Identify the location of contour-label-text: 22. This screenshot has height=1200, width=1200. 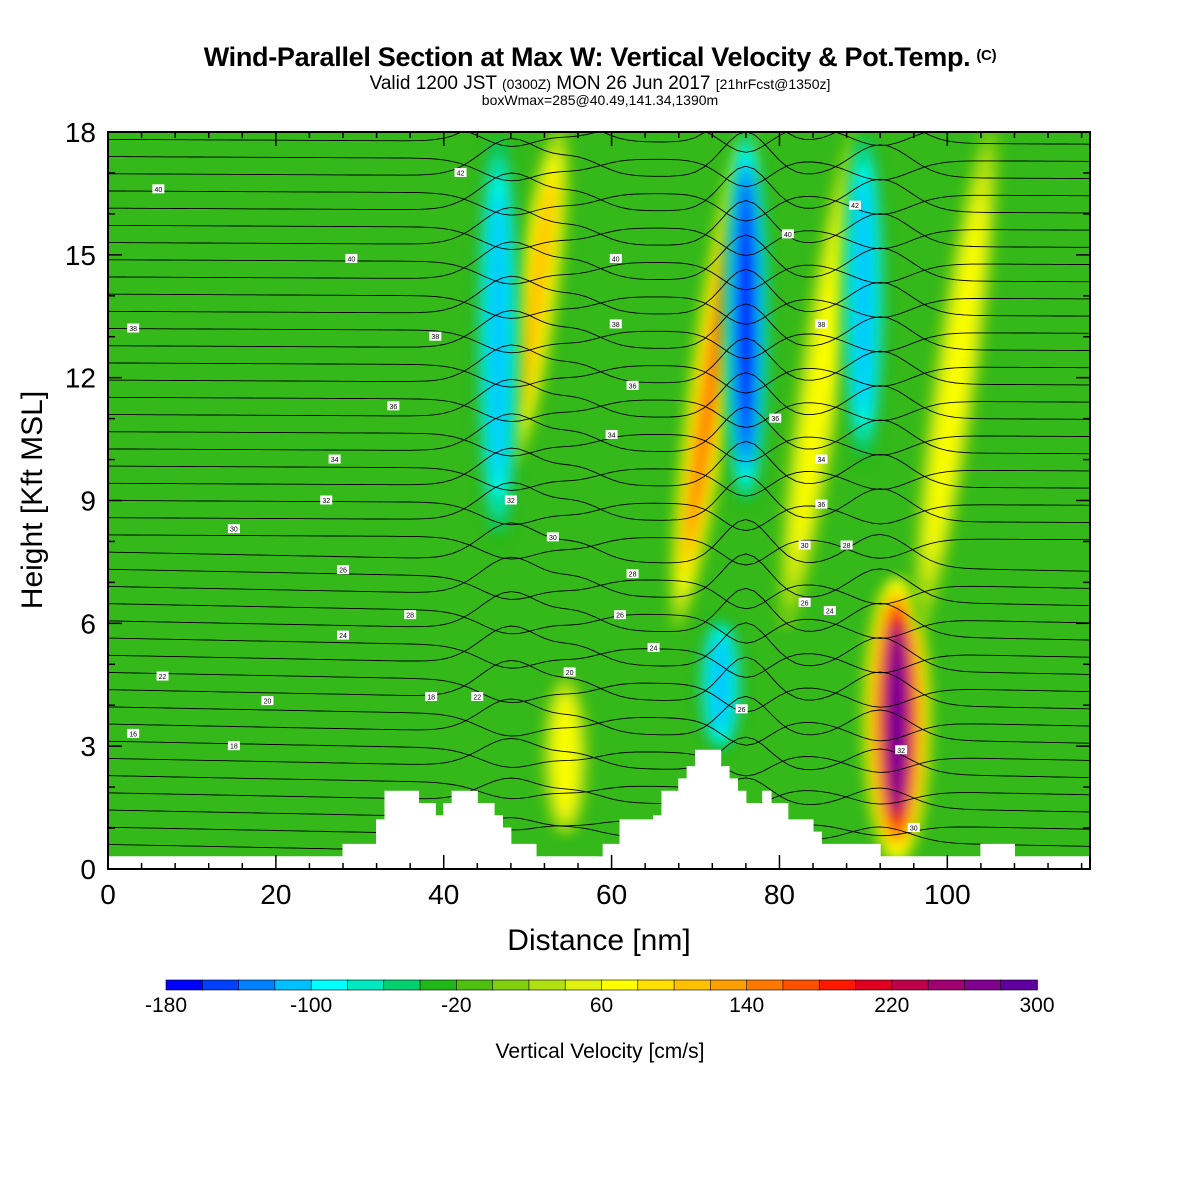
(477, 698).